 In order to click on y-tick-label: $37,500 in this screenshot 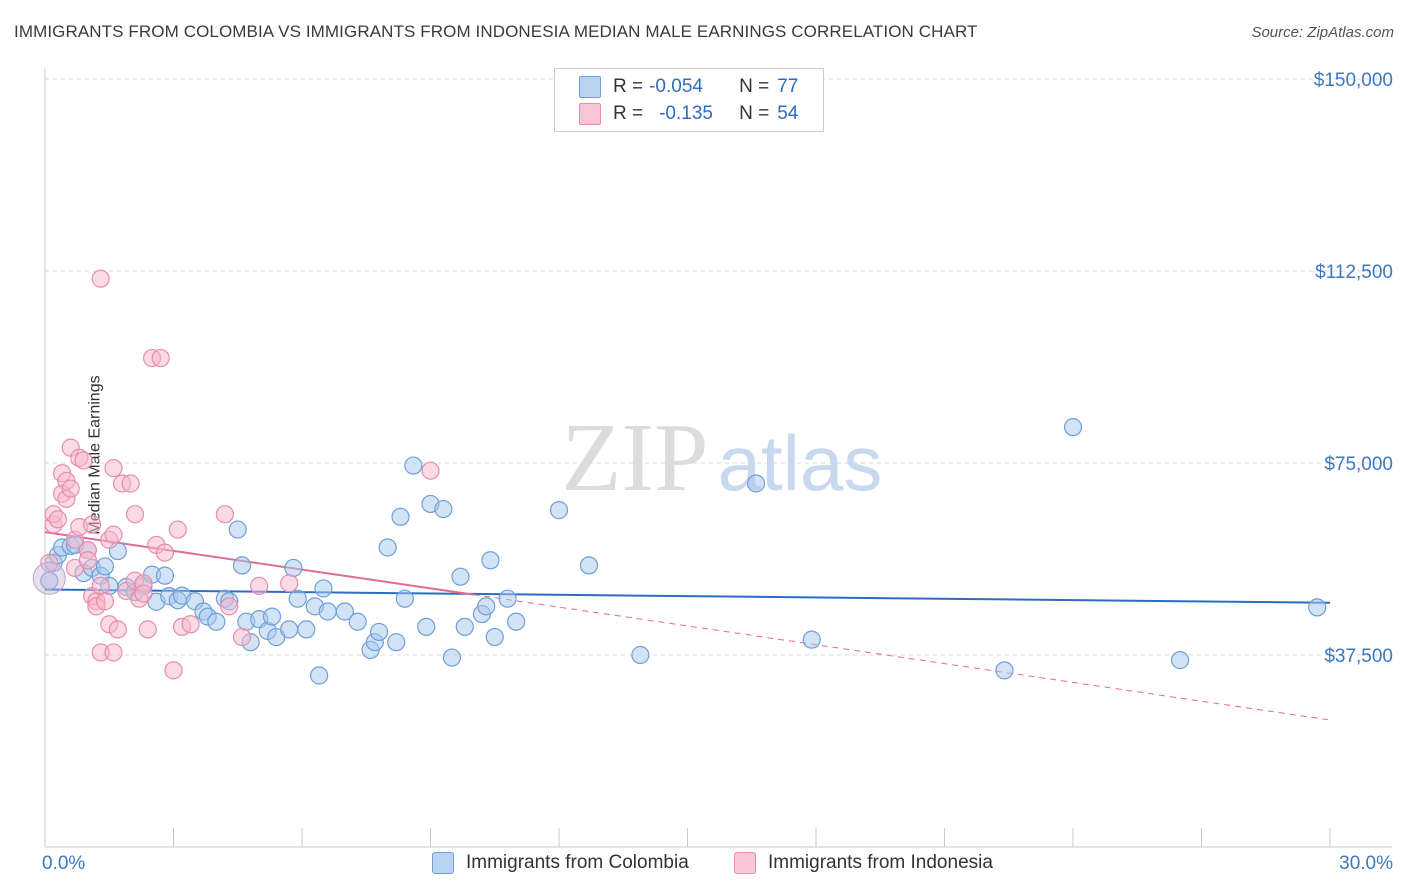, I will do `click(1358, 656)`.